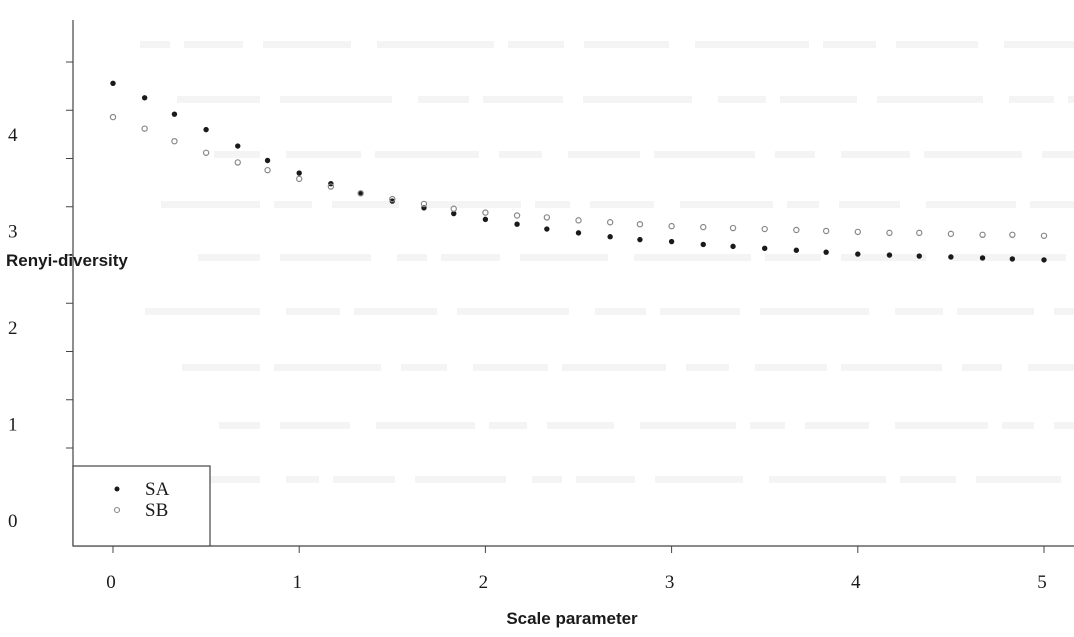 This screenshot has width=1074, height=637. Describe the element at coordinates (117, 489) in the screenshot. I see `legend-marker-sa` at that location.